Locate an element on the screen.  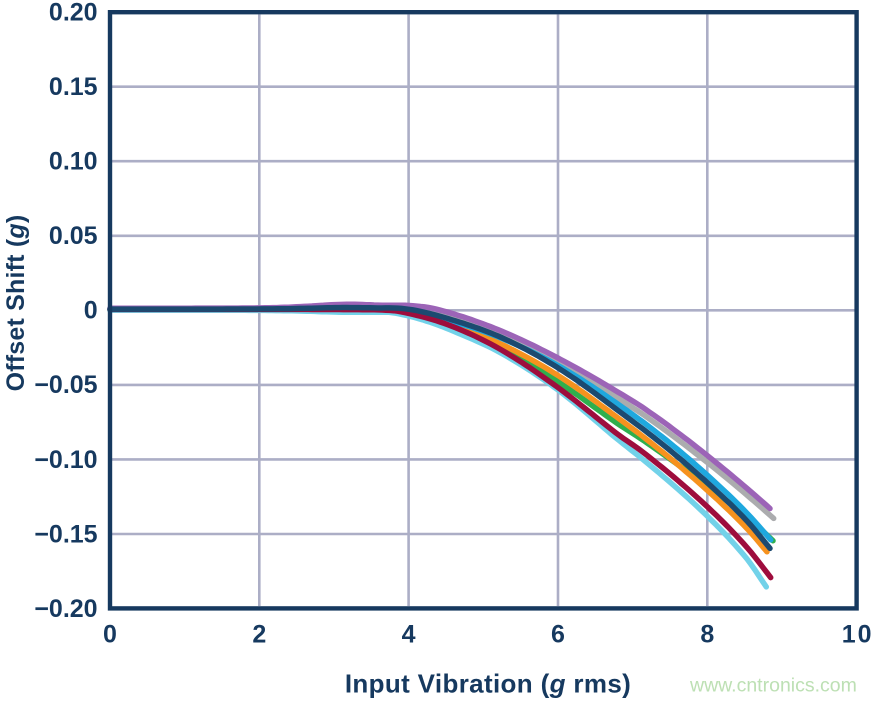
svg-text: −0.05 is located at coordinates (65, 385).